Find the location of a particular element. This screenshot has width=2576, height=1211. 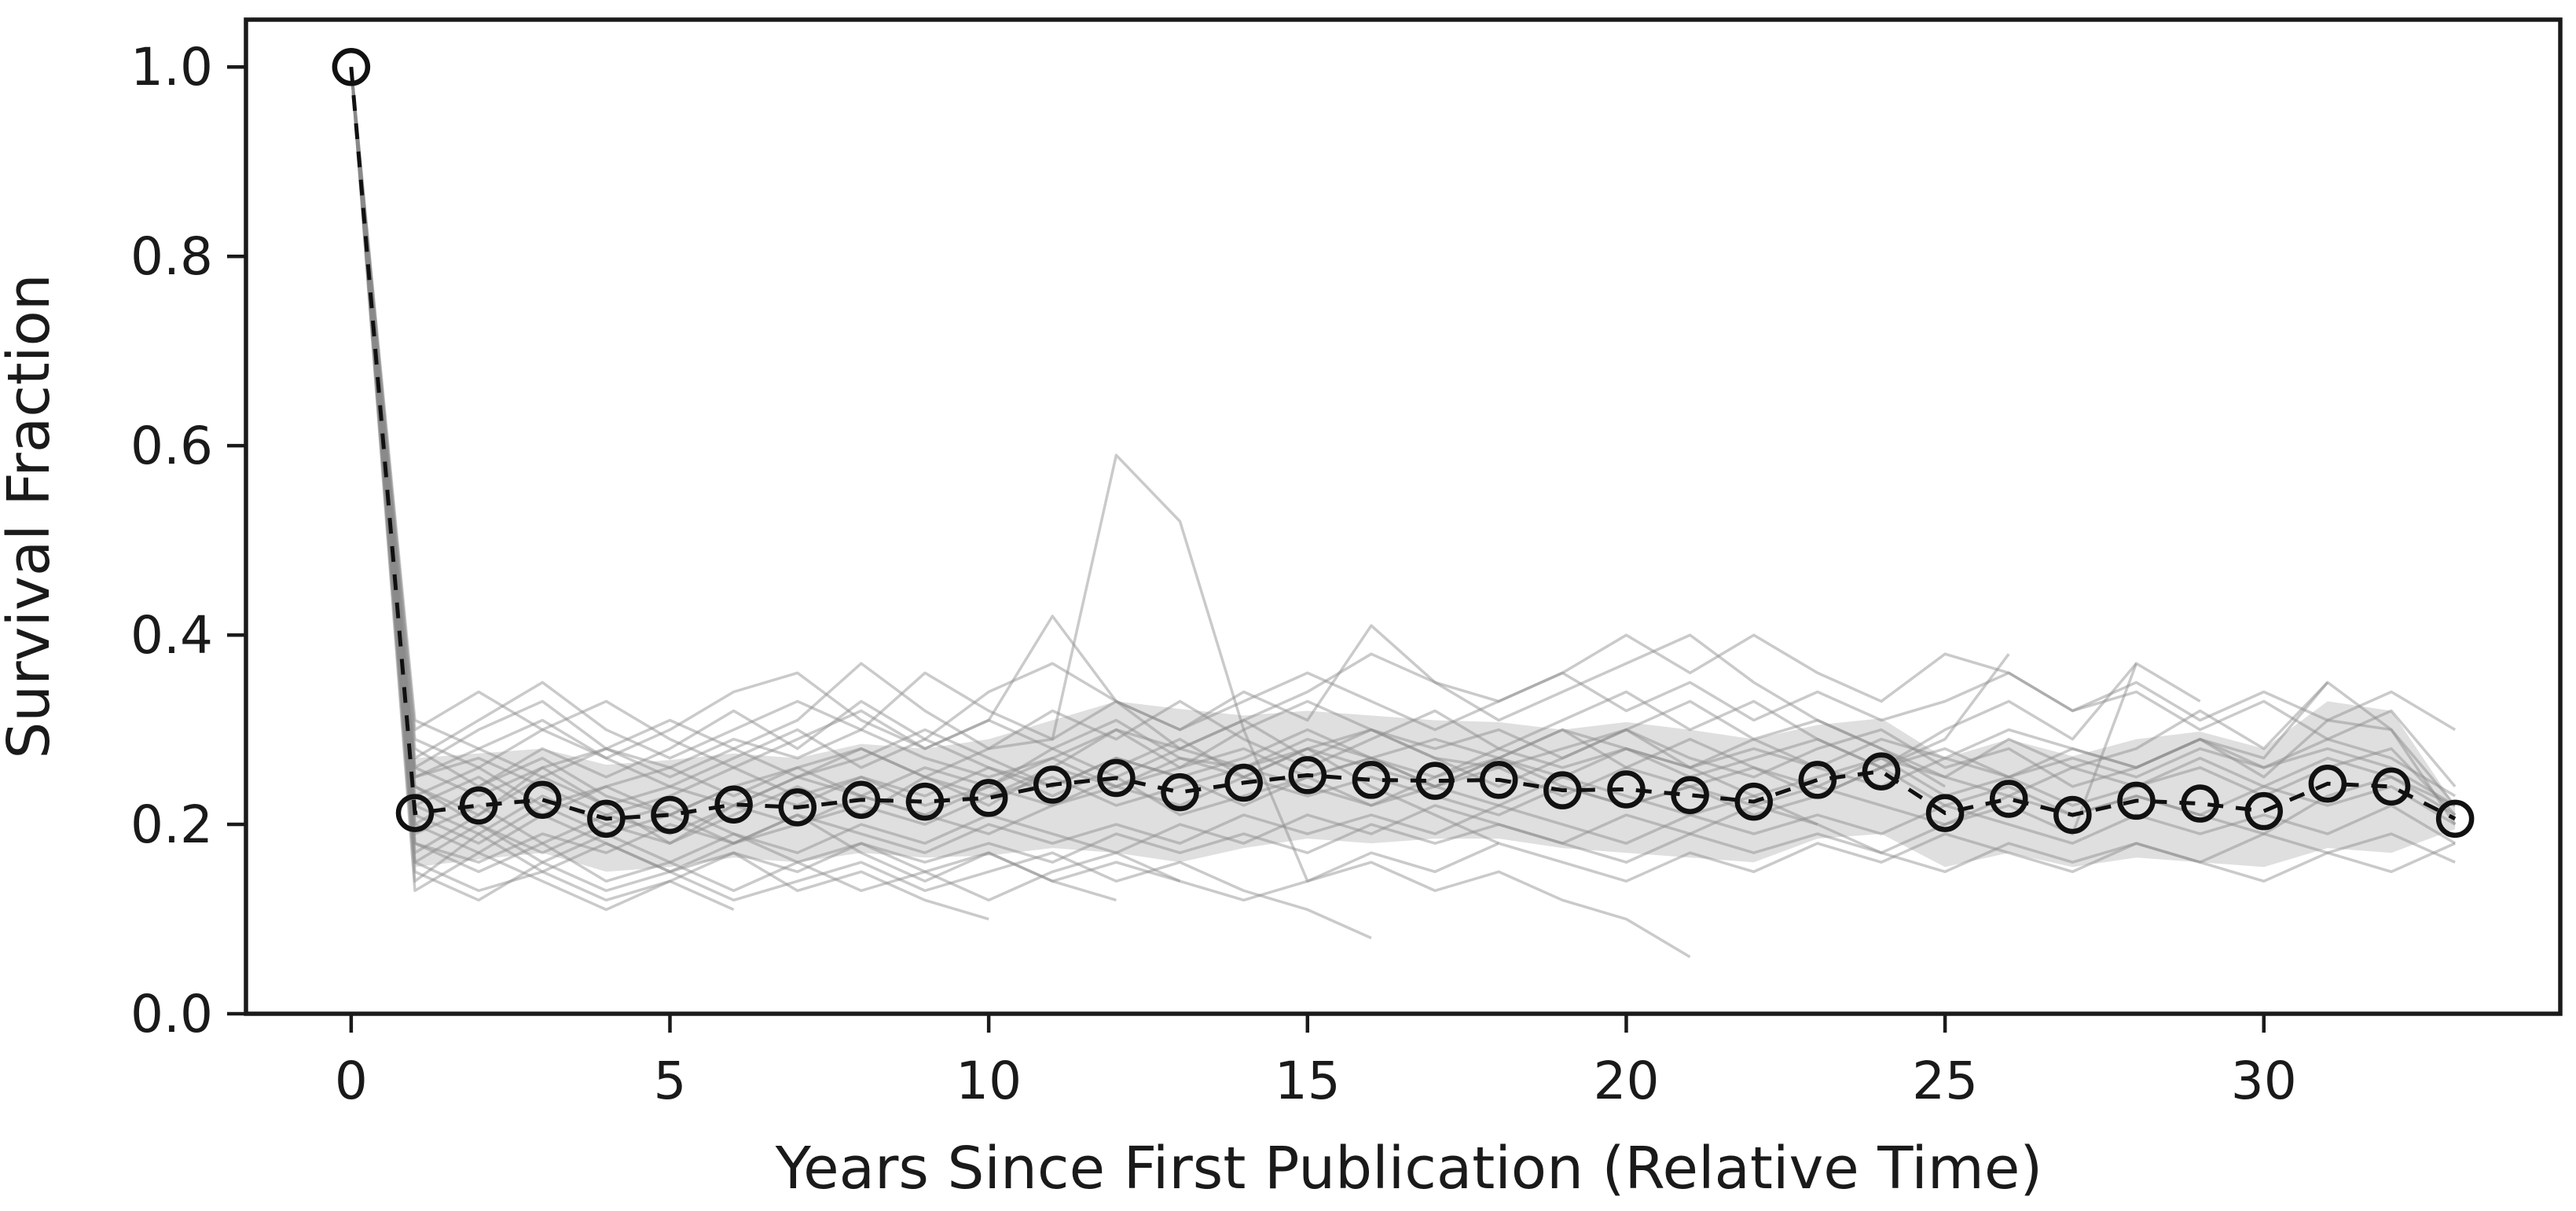

y-tick-label: 0.4 is located at coordinates (171, 635).